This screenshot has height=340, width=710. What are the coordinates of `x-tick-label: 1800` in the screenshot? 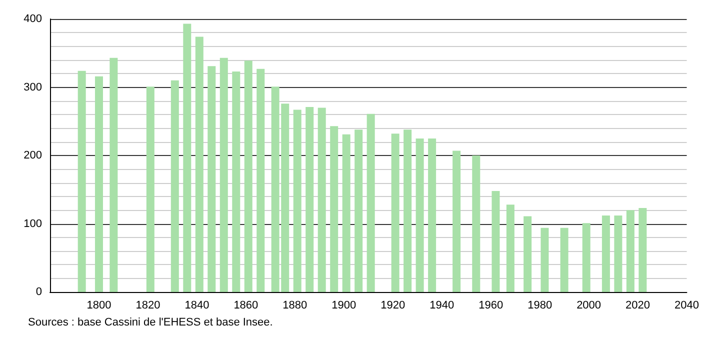 It's located at (99, 306).